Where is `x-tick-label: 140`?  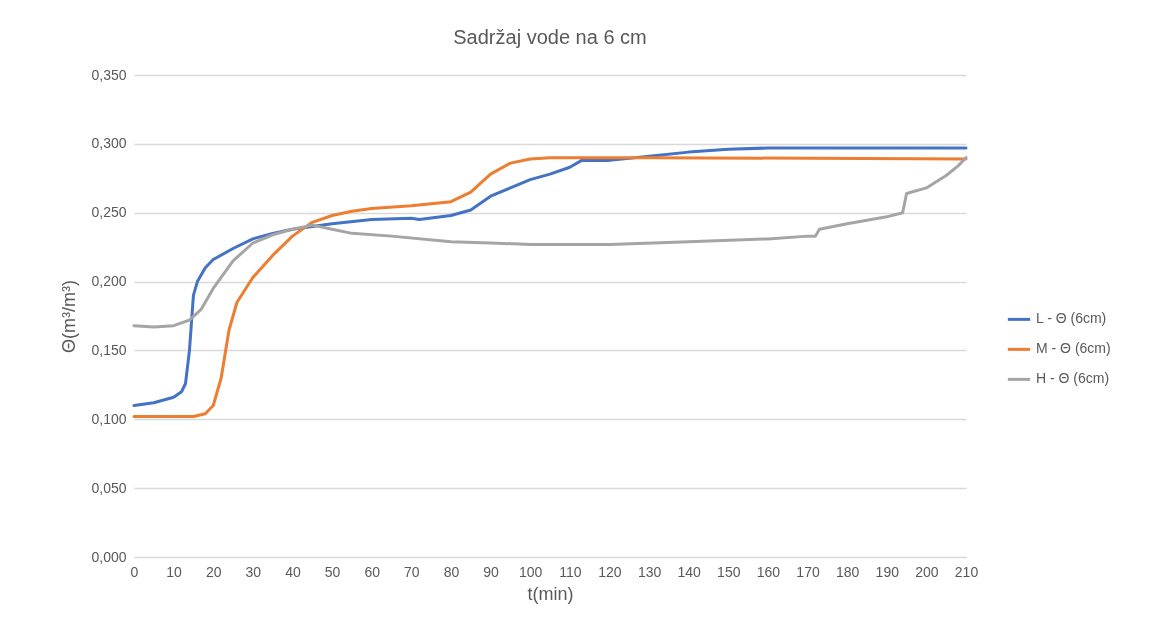
x-tick-label: 140 is located at coordinates (689, 571).